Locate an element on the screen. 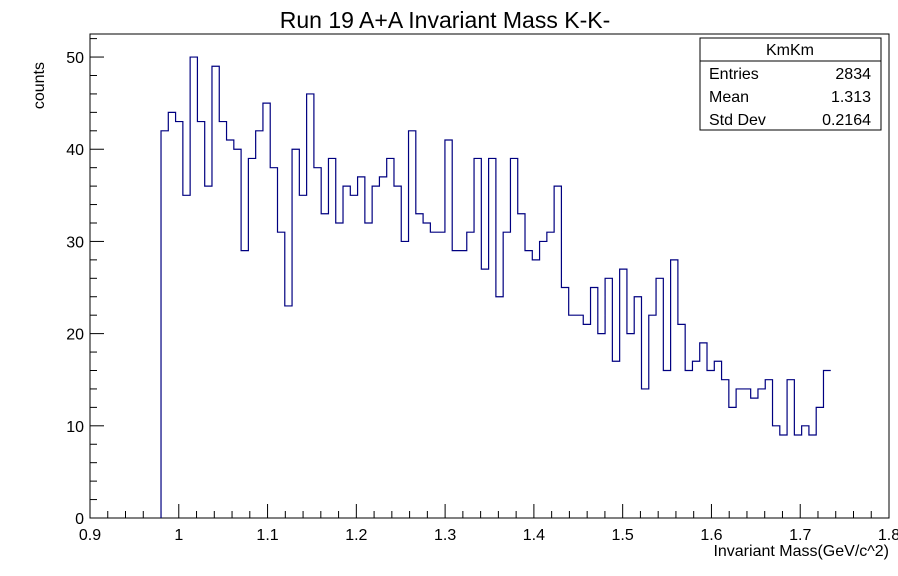 This screenshot has width=898, height=576. x-axis: 0.9 1 1.1 1.2 1.3 1.4 1.5 1.6 1.7 1.8 is located at coordinates (488, 524).